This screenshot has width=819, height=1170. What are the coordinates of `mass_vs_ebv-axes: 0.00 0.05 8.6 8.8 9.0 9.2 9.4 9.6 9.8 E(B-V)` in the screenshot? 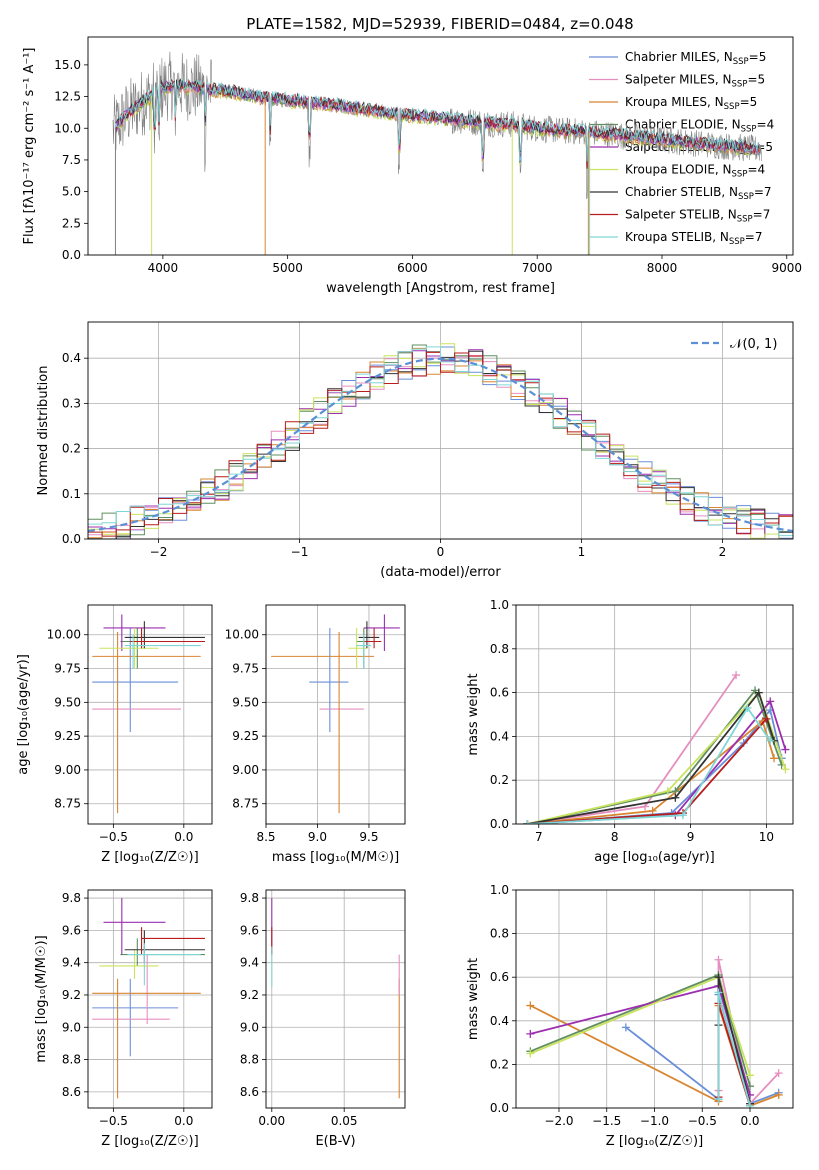 It's located at (323, 1019).